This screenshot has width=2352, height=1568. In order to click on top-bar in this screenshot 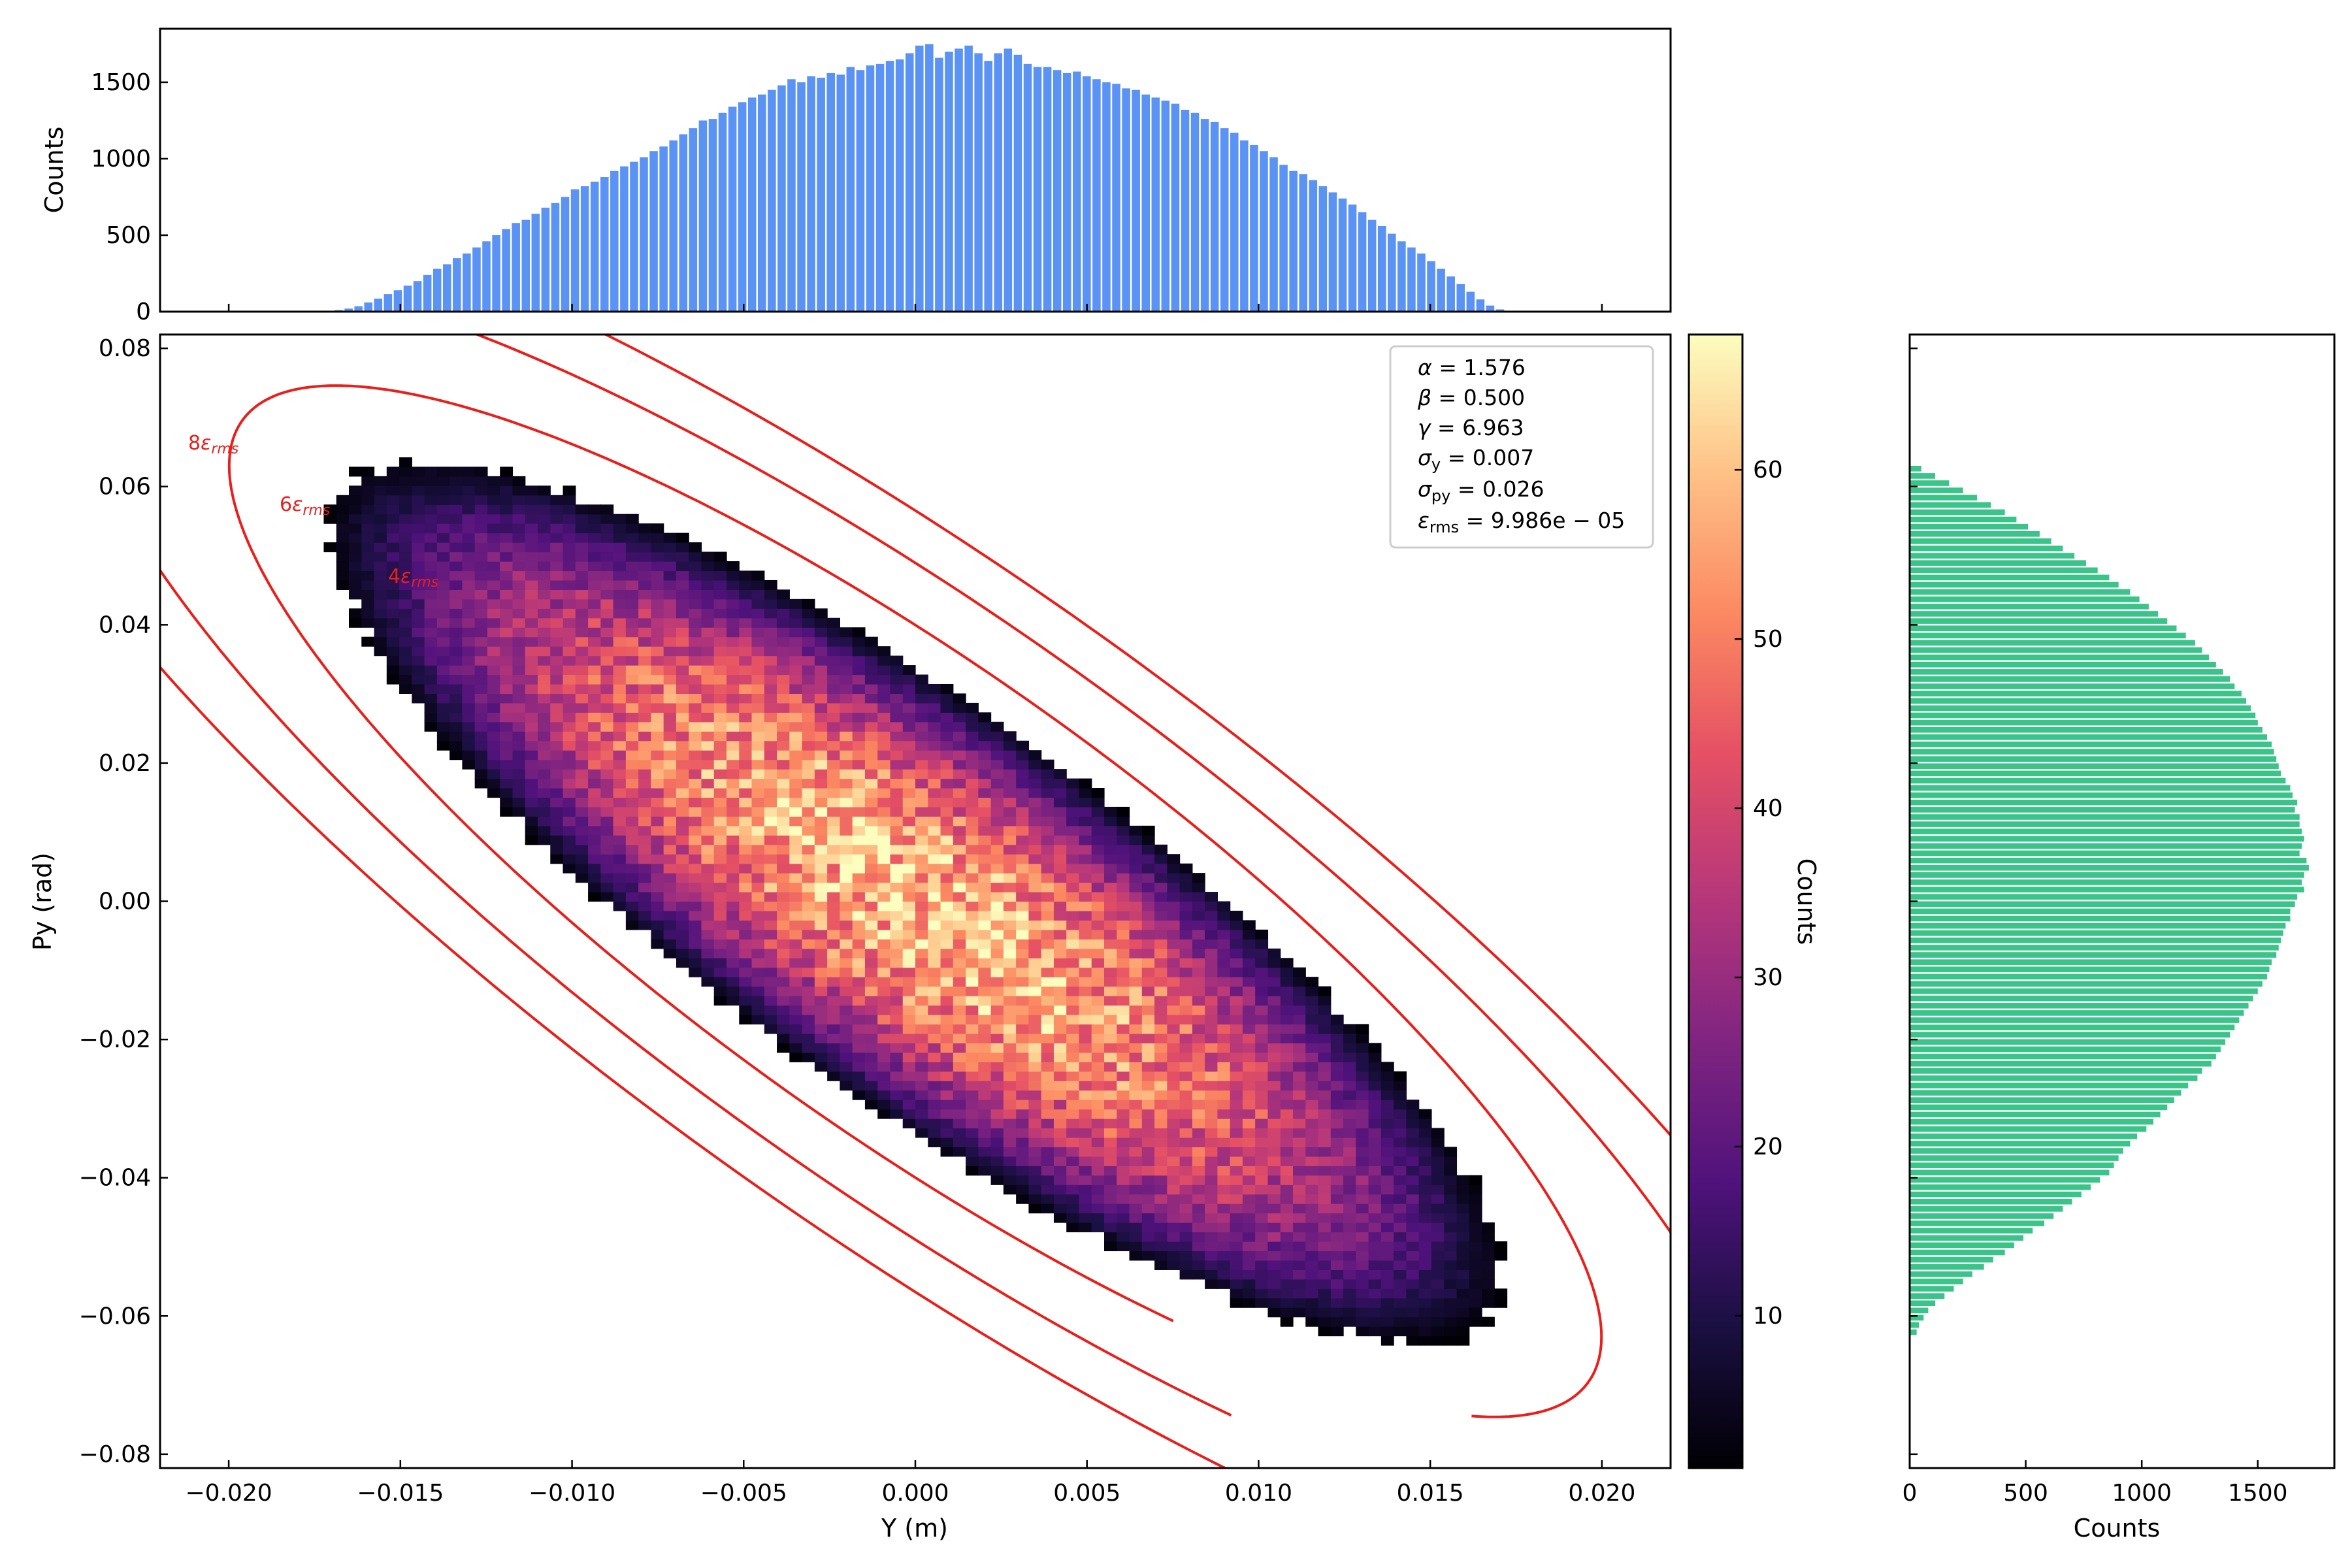, I will do `click(388, 303)`.